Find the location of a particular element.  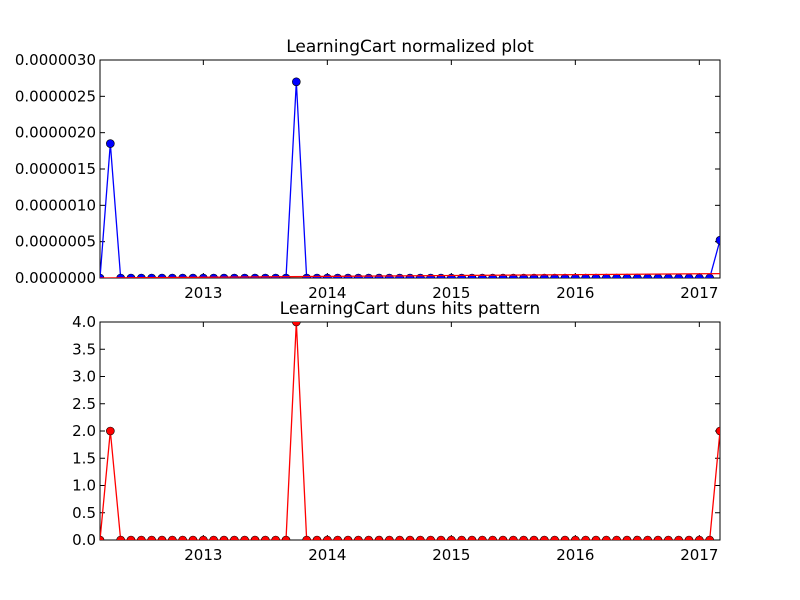

y-tick-label: 2.5 is located at coordinates (84, 404).